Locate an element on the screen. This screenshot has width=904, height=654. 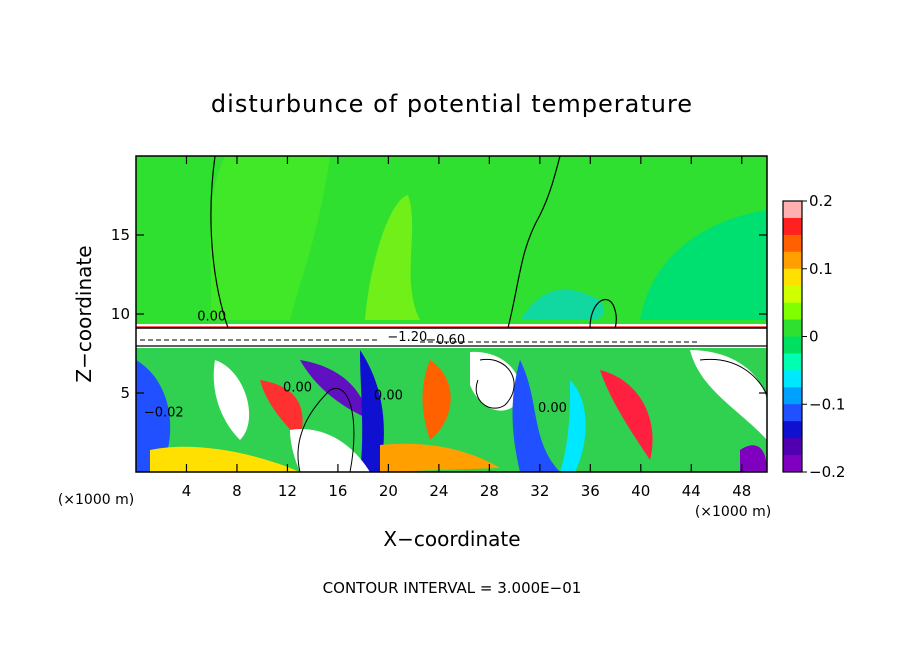
cool-patch-right2 is located at coordinates (562, 304).